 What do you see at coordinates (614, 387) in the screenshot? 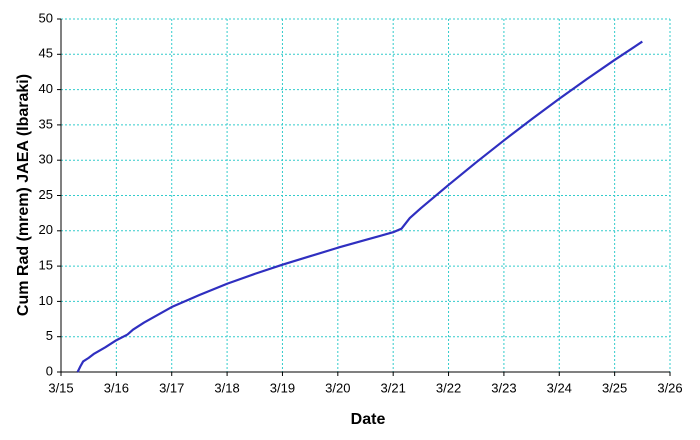
I see `x-tick-label: 3/25` at bounding box center [614, 387].